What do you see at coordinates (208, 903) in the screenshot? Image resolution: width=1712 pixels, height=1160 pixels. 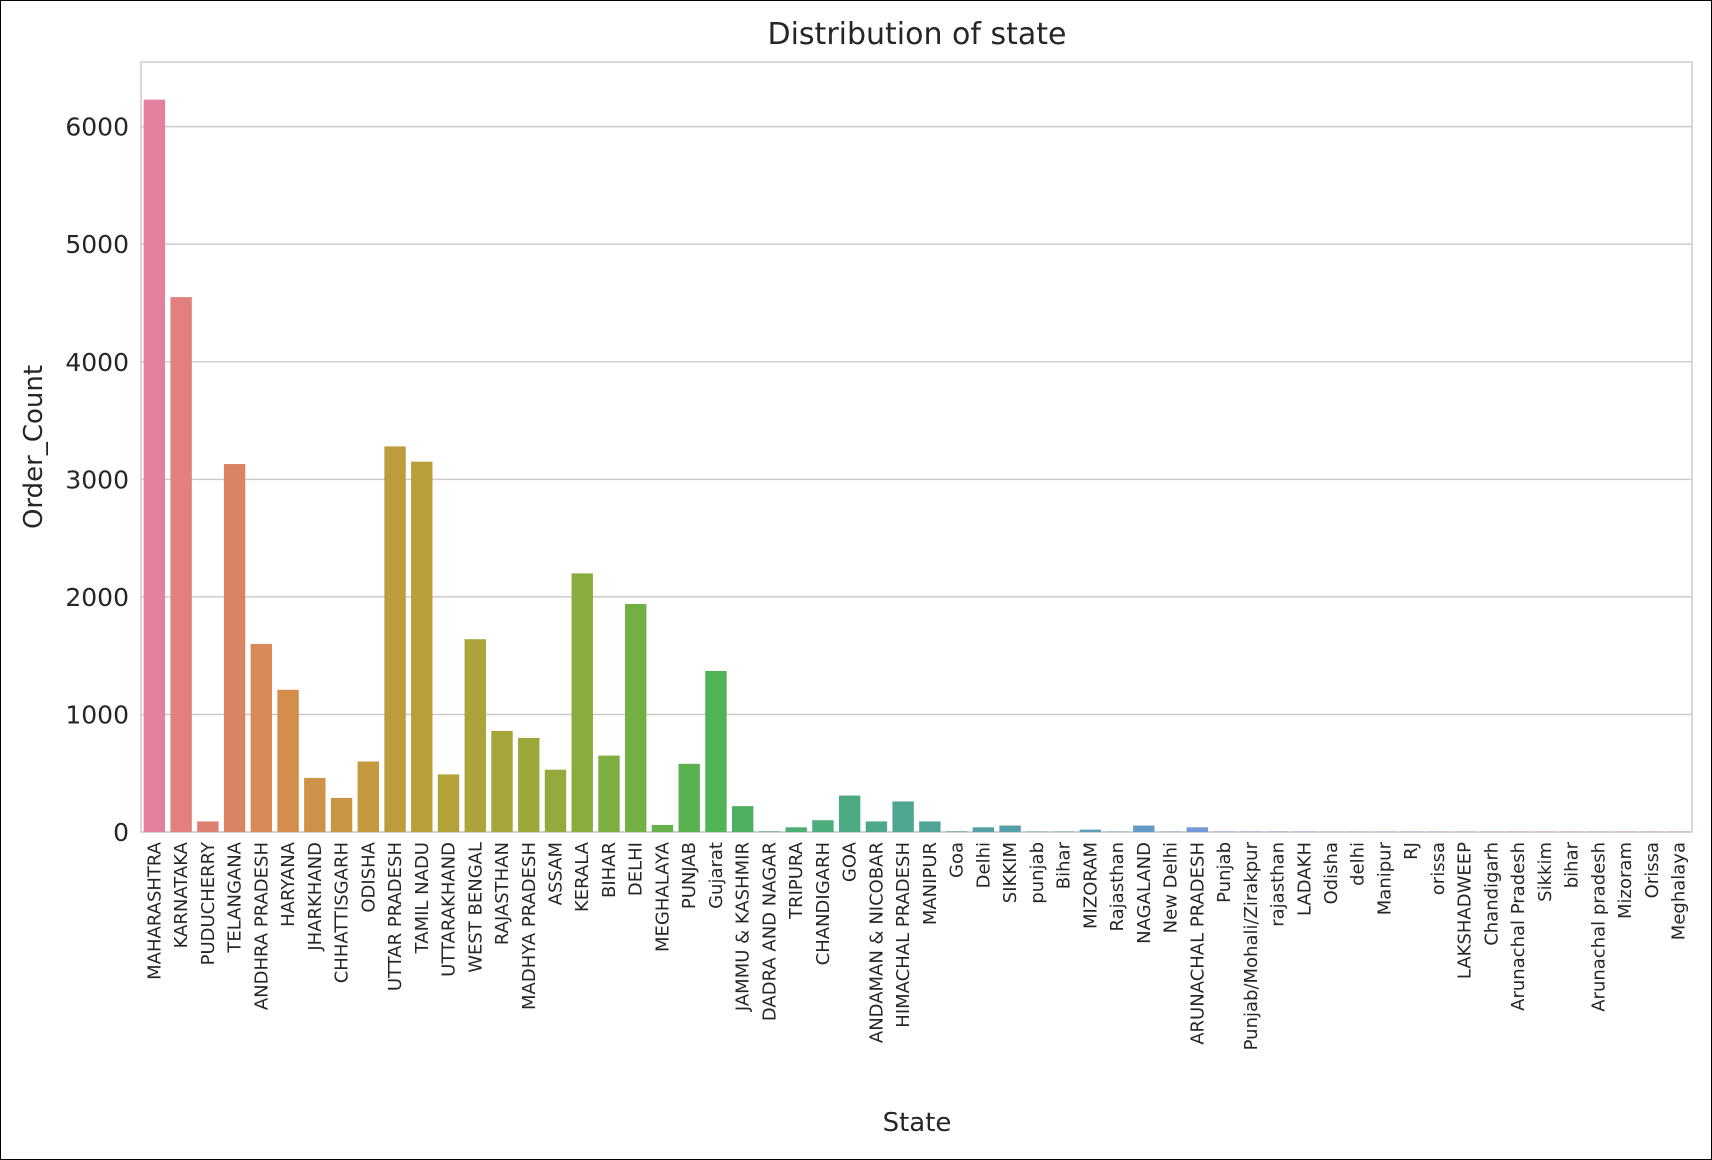 I see `x-tick-label: PUDUCHERRY` at bounding box center [208, 903].